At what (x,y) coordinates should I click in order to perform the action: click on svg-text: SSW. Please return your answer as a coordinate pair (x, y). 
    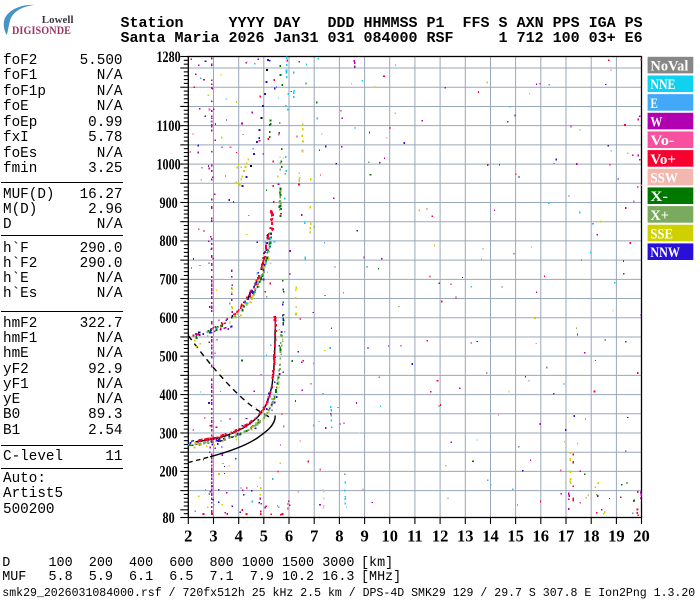
    Looking at the image, I should click on (664, 178).